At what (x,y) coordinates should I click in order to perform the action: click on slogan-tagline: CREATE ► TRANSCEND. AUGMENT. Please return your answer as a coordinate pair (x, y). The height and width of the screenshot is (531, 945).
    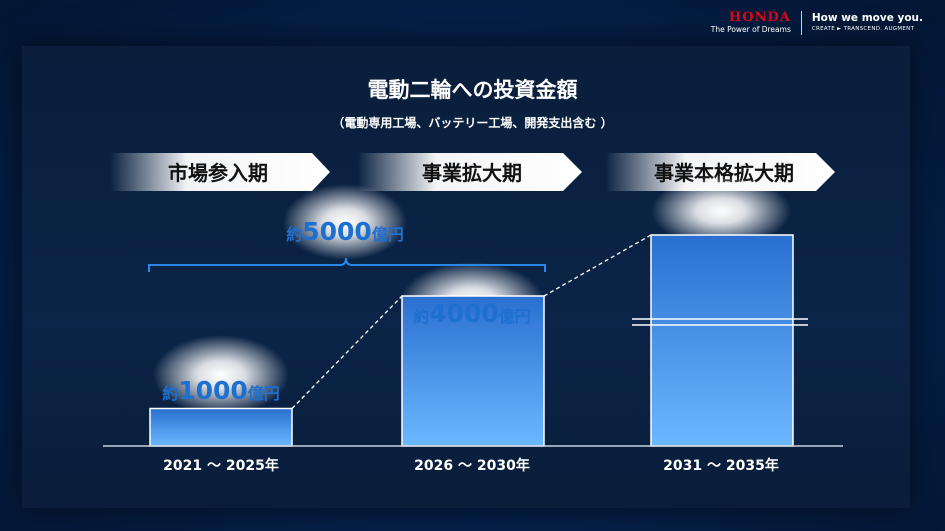
    Looking at the image, I should click on (863, 29).